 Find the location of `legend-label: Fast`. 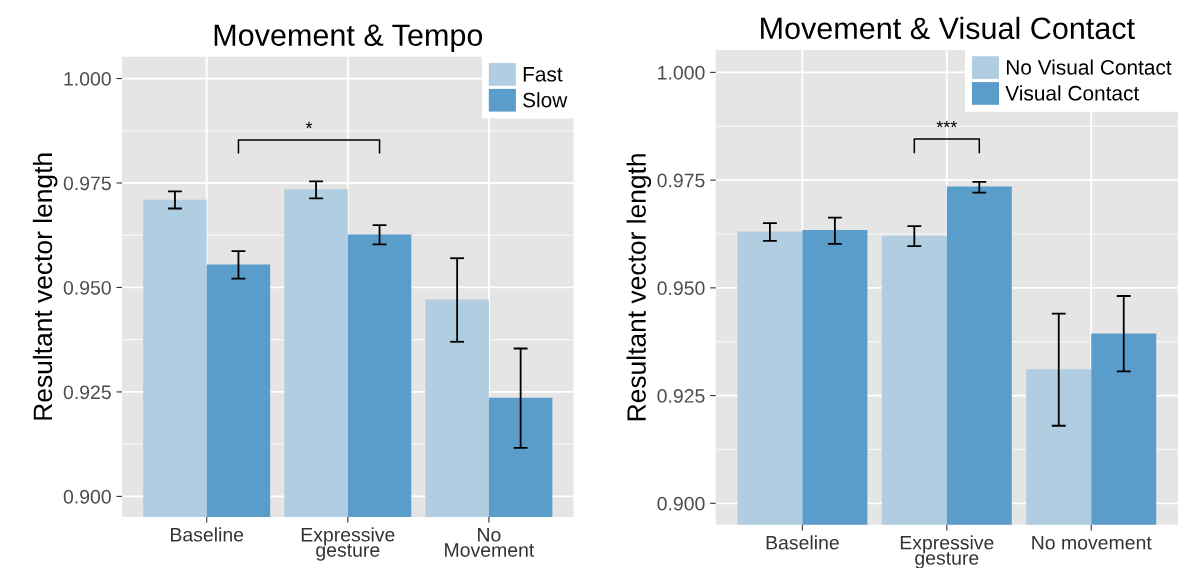

legend-label: Fast is located at coordinates (543, 74).